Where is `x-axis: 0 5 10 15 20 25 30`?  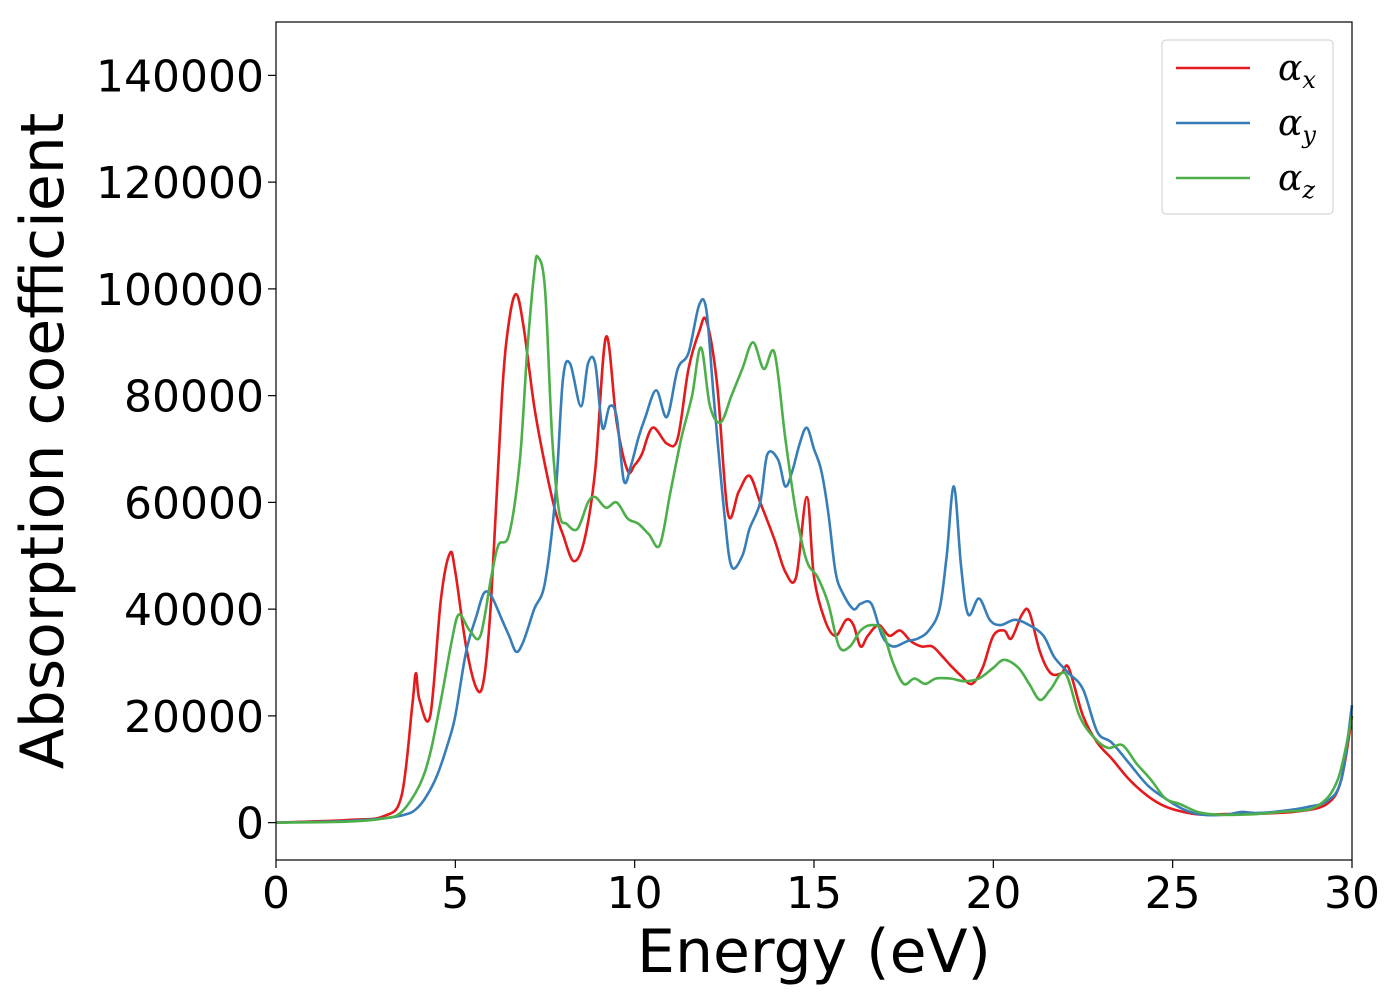 x-axis: 0 5 10 15 20 25 30 is located at coordinates (821, 889).